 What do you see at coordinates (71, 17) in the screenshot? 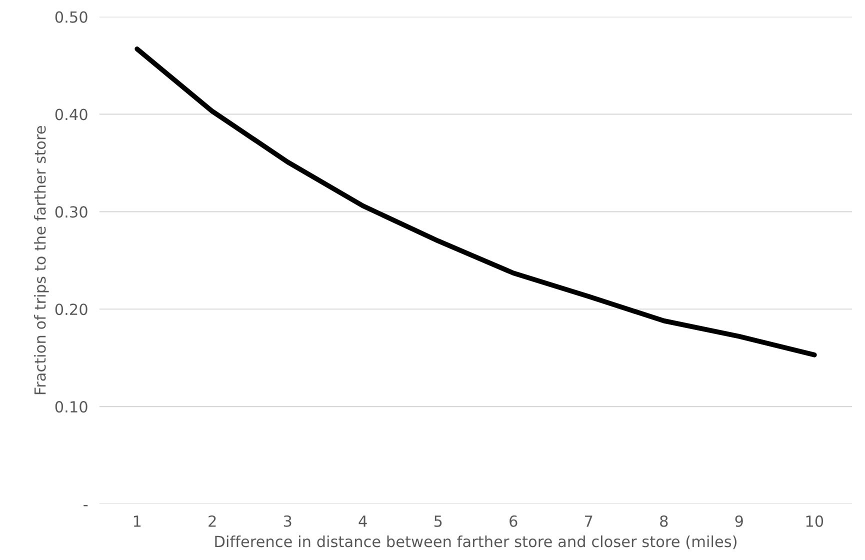
I see `y-tick-label: 0.50` at bounding box center [71, 17].